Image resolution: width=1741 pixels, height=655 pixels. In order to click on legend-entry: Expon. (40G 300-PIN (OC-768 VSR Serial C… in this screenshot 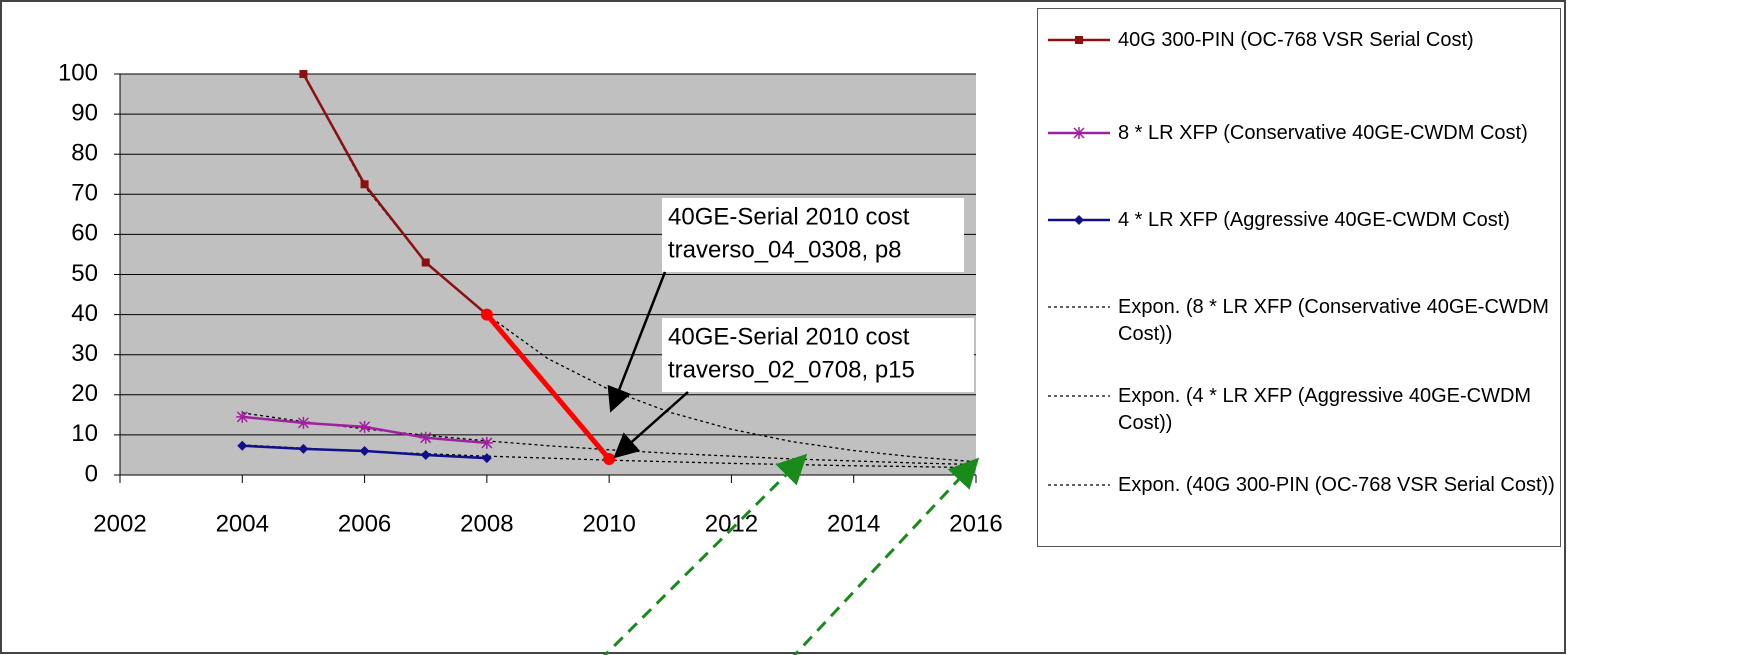, I will do `click(1301, 485)`.